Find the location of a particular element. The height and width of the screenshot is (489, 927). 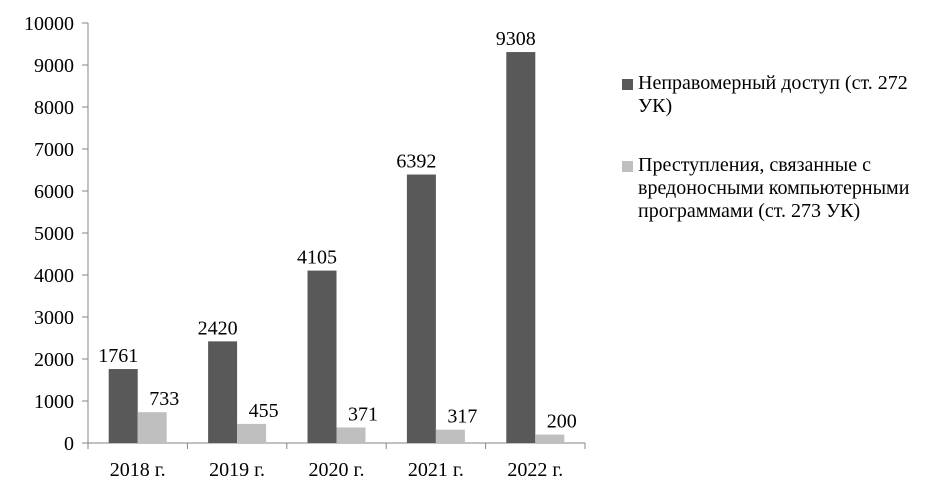

y-tick-label: 1000 is located at coordinates (54, 402).